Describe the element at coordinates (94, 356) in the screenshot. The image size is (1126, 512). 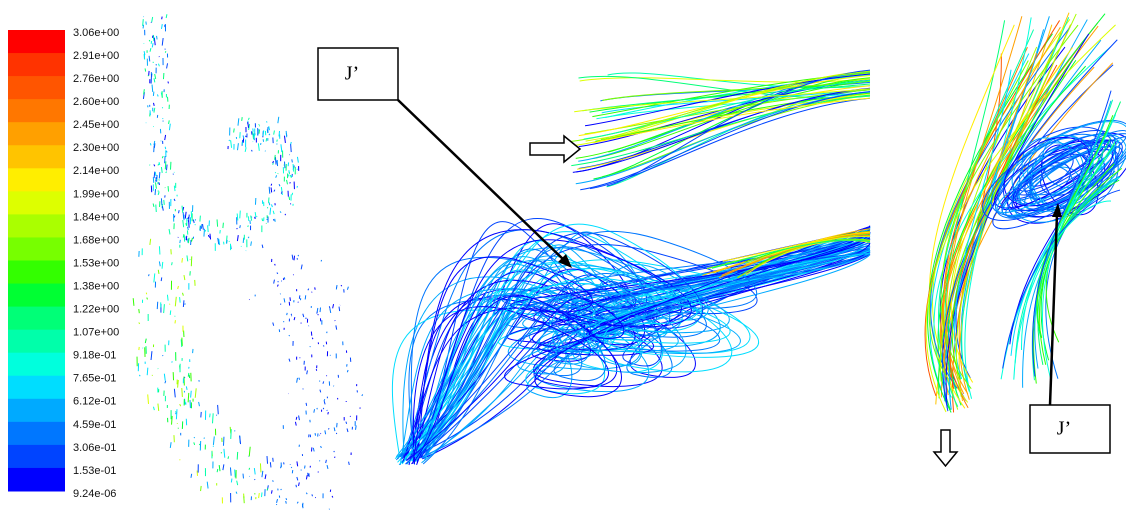
I see `colorbar-label: 9.18e-01` at that location.